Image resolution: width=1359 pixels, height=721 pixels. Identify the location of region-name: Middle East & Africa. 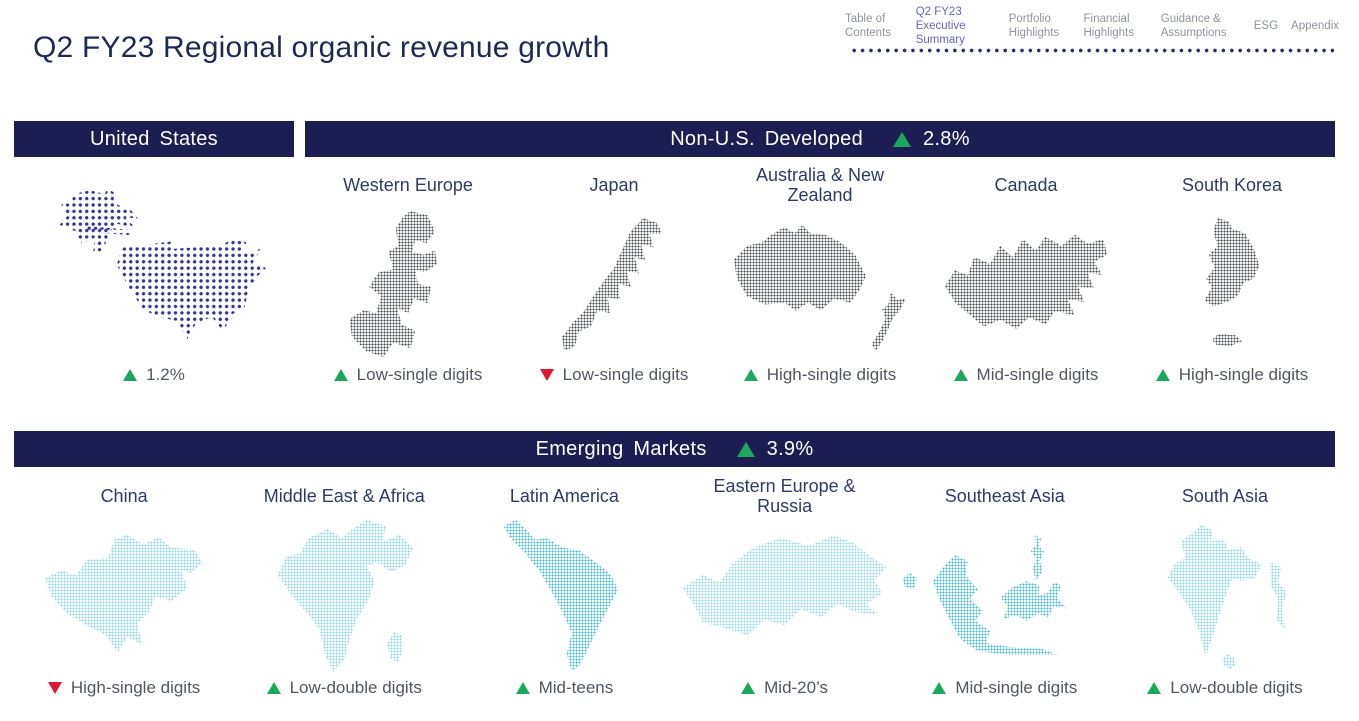
(344, 495).